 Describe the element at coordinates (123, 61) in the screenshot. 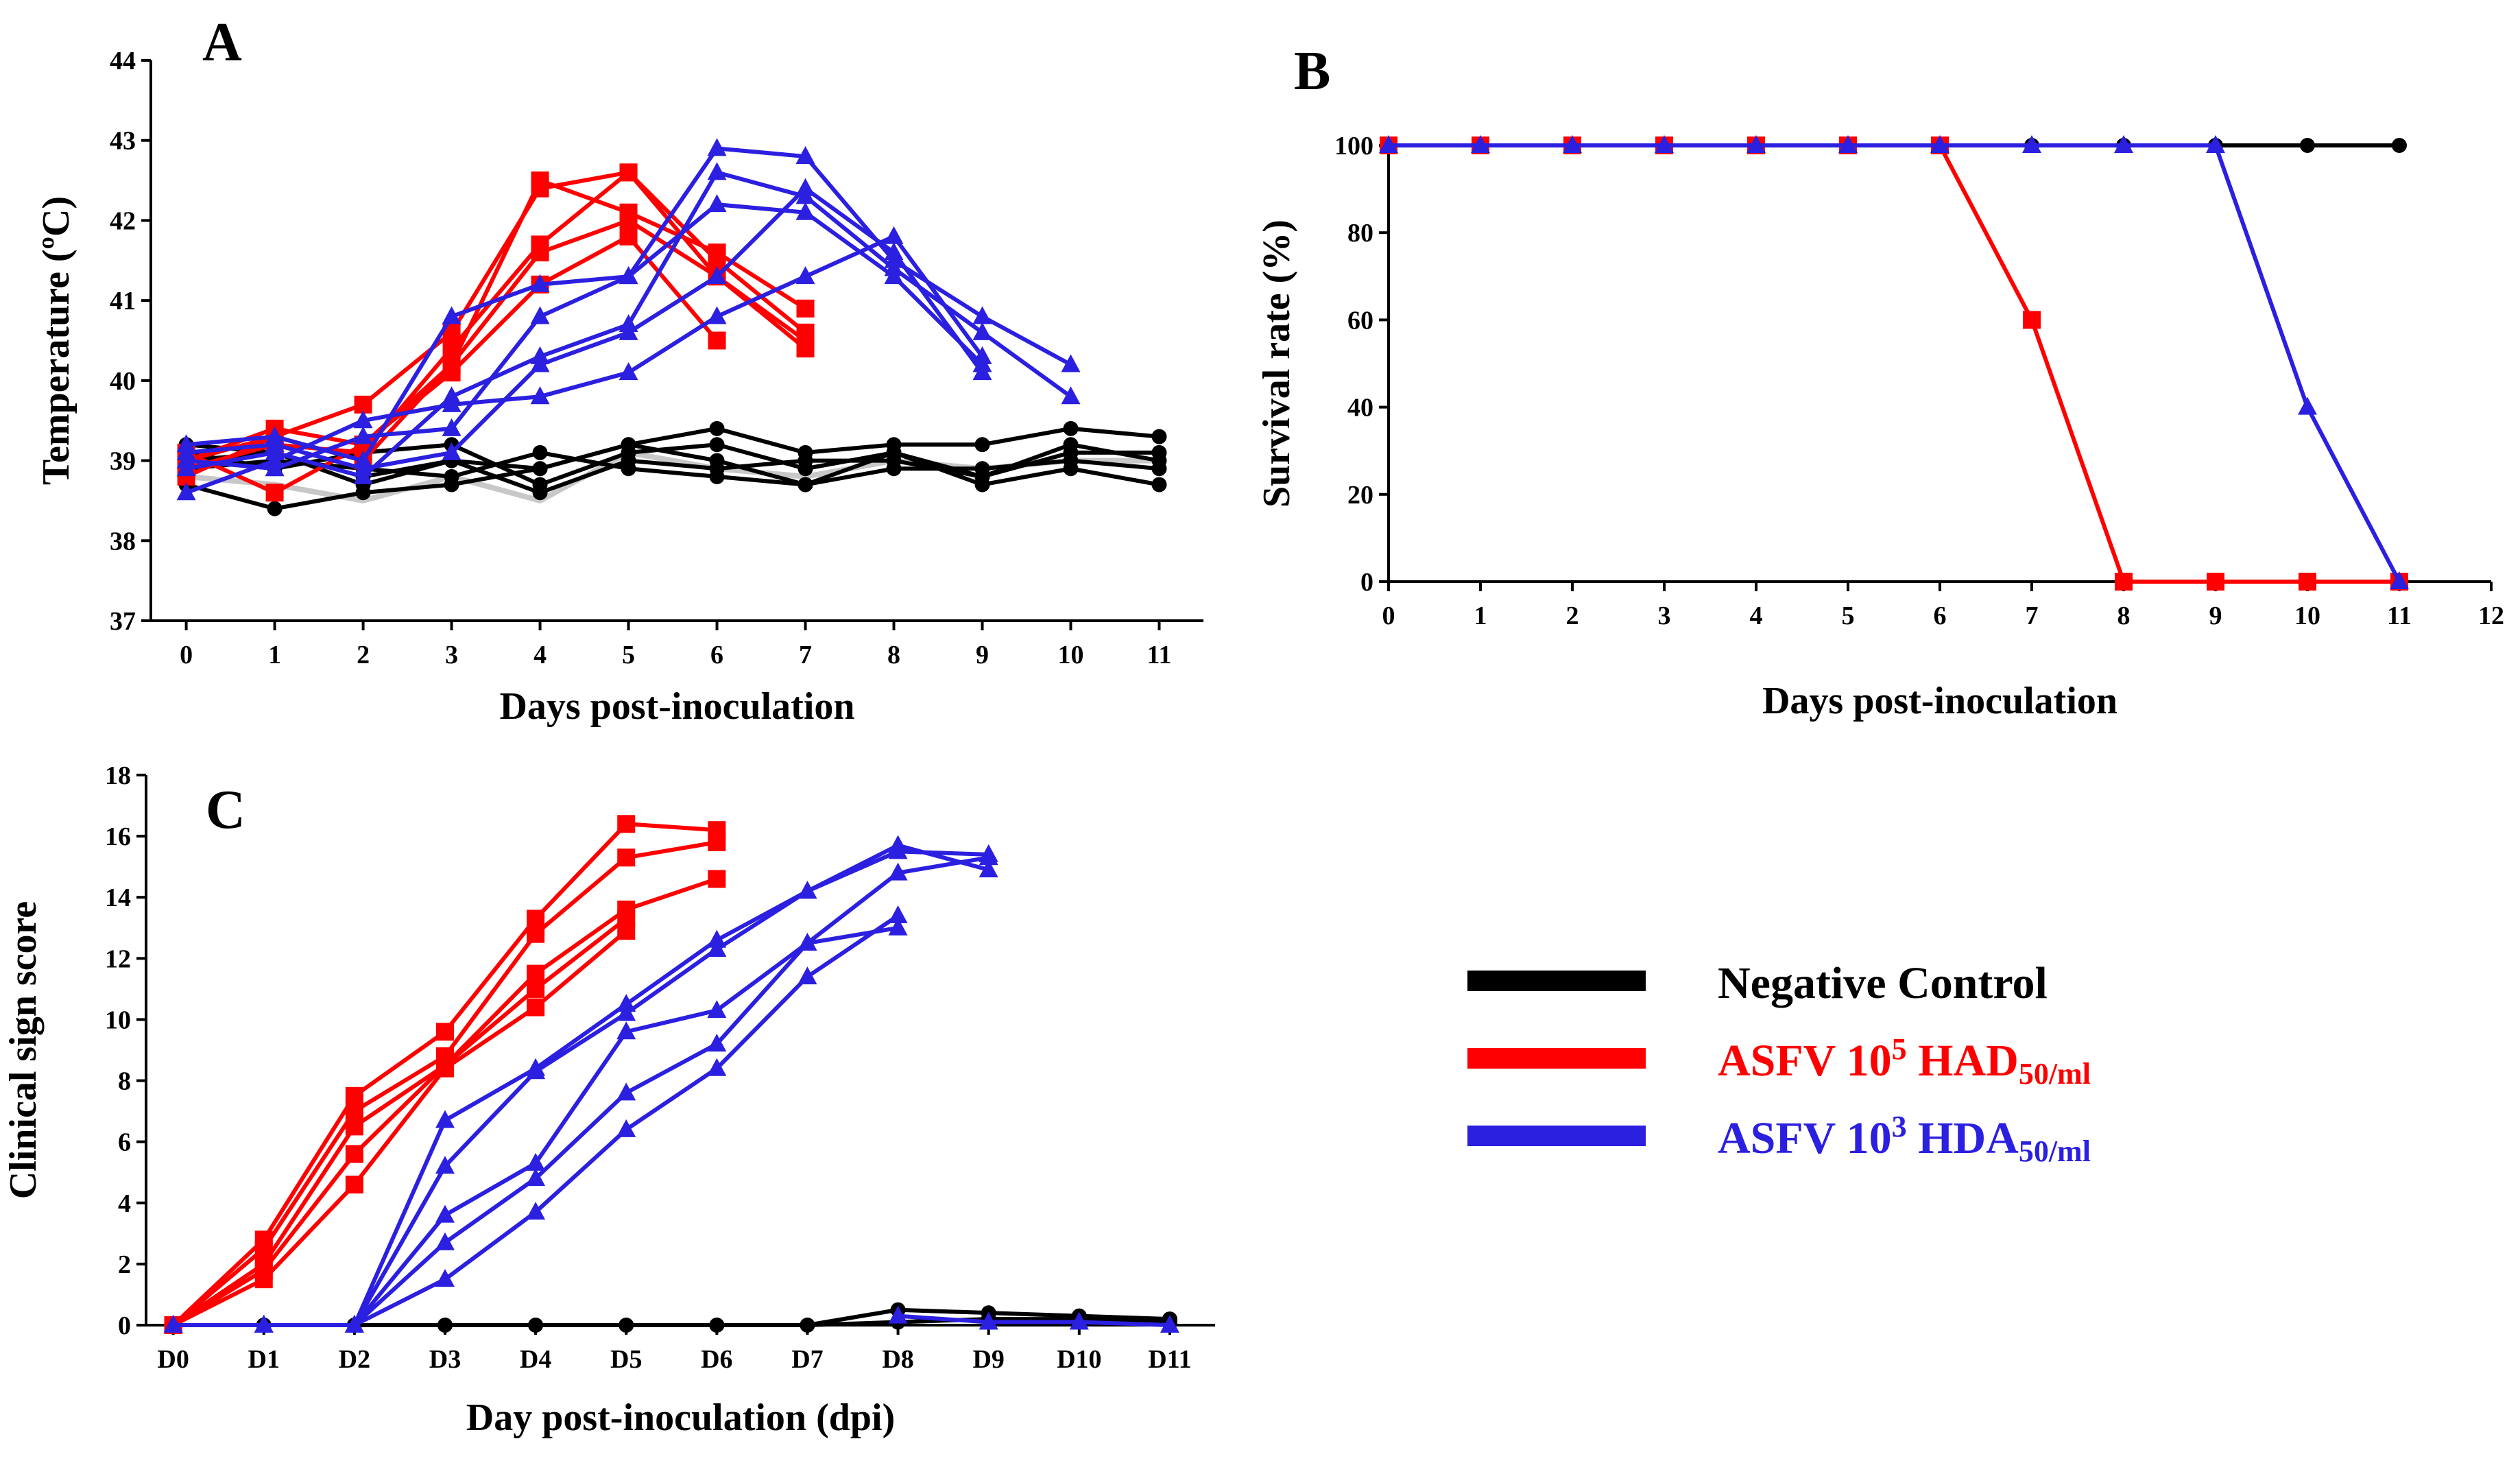

I see `y-tick-label: 44` at that location.